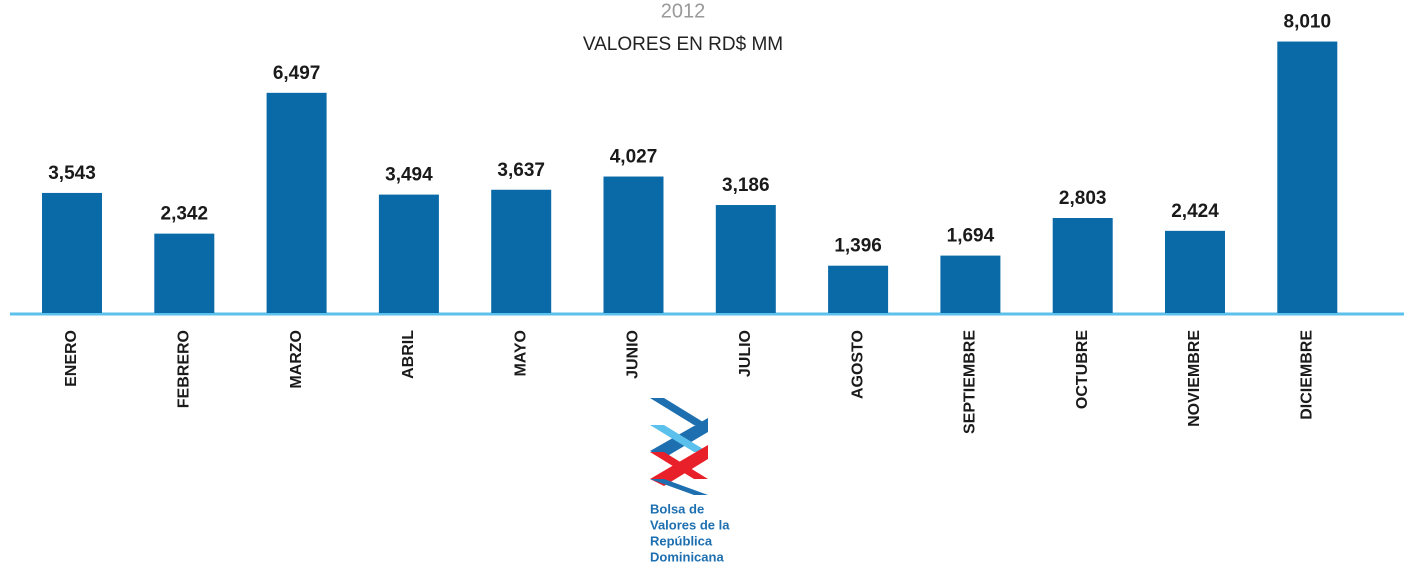  What do you see at coordinates (634, 157) in the screenshot?
I see `value-label: 4,027` at bounding box center [634, 157].